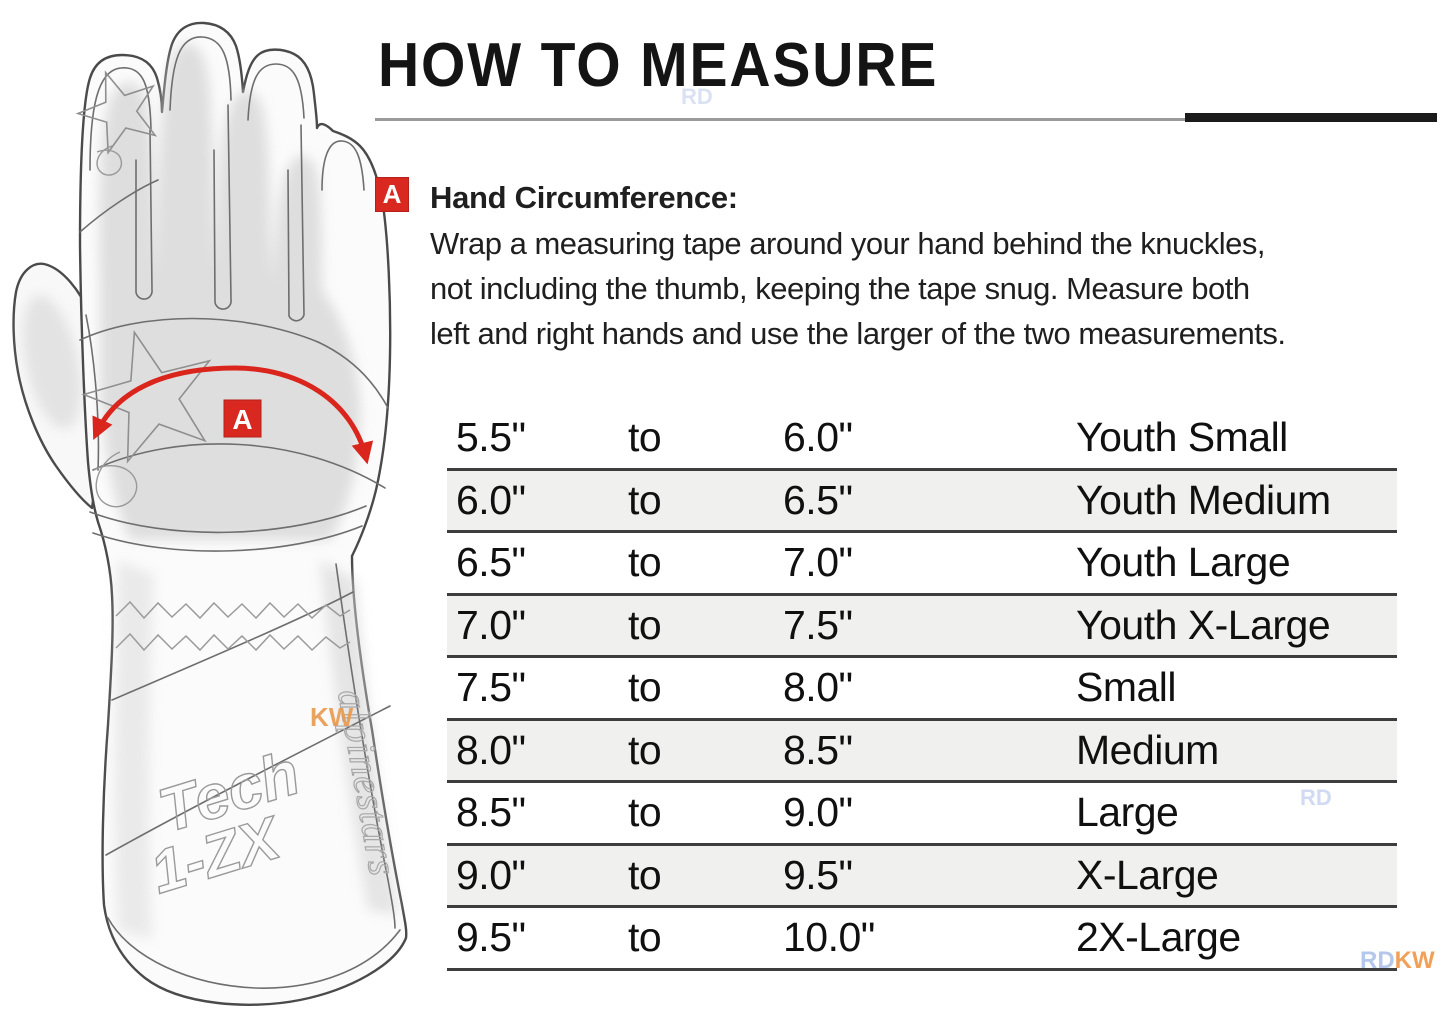  Describe the element at coordinates (1414, 960) in the screenshot. I see `watermark-kw-bottom: KW` at that location.